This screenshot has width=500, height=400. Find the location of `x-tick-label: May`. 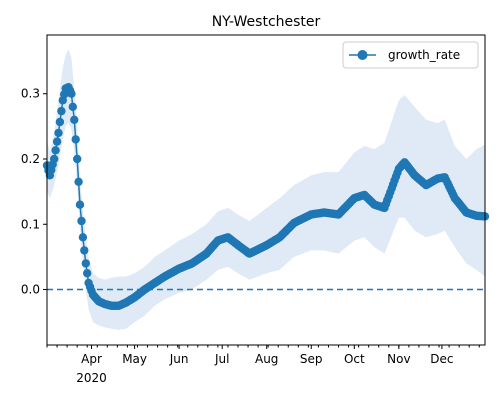

x-tick-label: May is located at coordinates (134, 359).